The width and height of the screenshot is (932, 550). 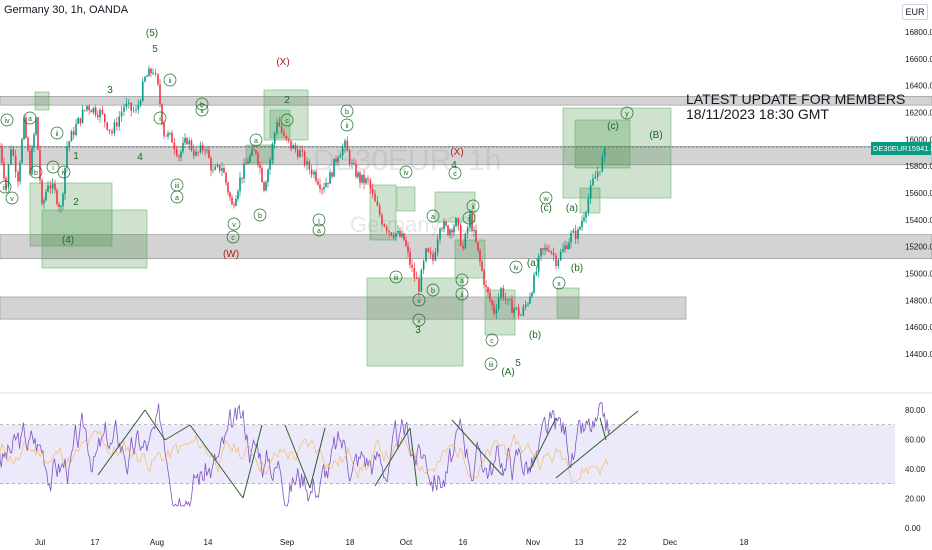 I want to click on time-tick-label: 17, so click(x=95, y=542).